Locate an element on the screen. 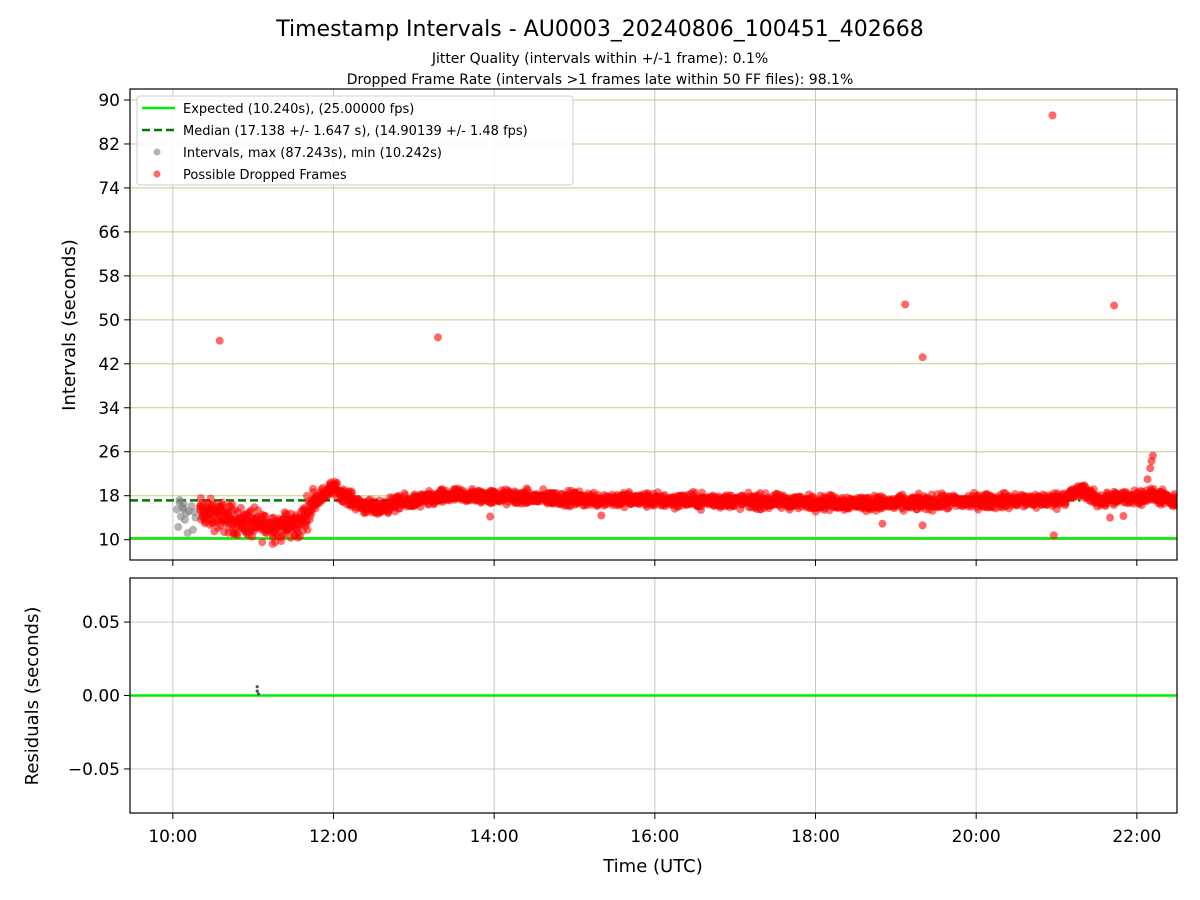  intervals-y-tick-label: 90 is located at coordinates (109, 101).